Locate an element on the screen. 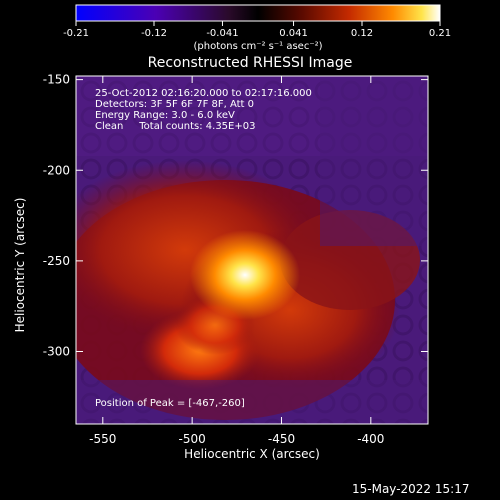  colorbar-tick-label: -0.041 is located at coordinates (222, 33).